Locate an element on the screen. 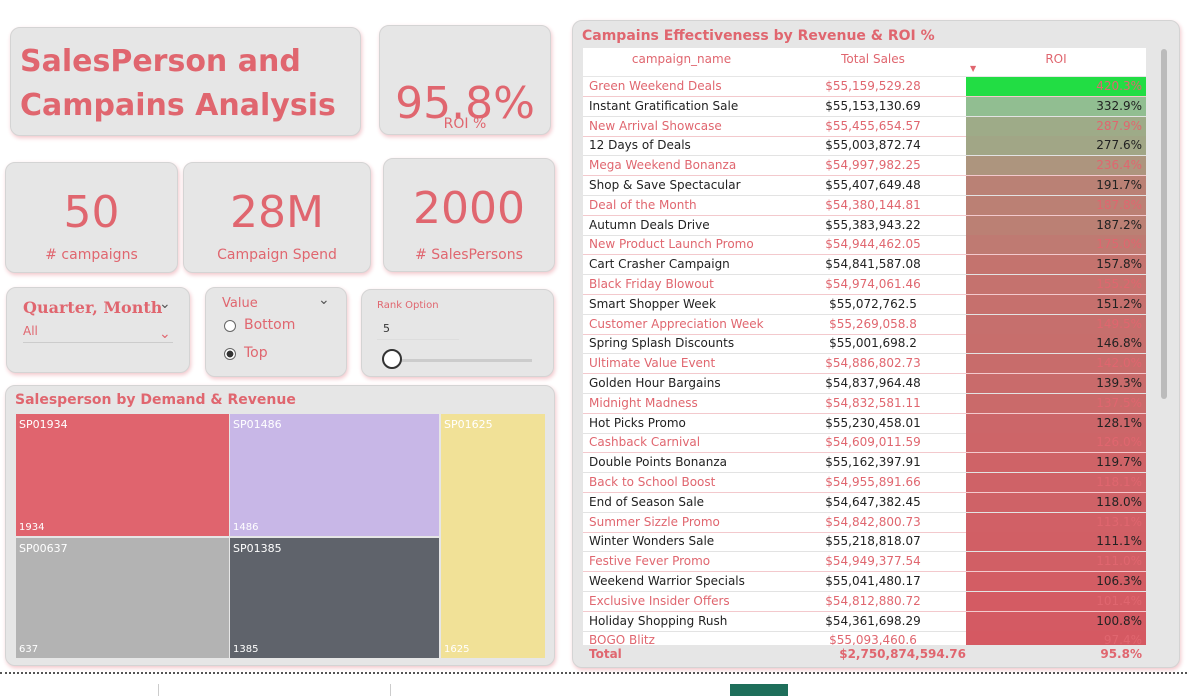 The width and height of the screenshot is (1187, 696). slicer-selection: All is located at coordinates (98, 333).